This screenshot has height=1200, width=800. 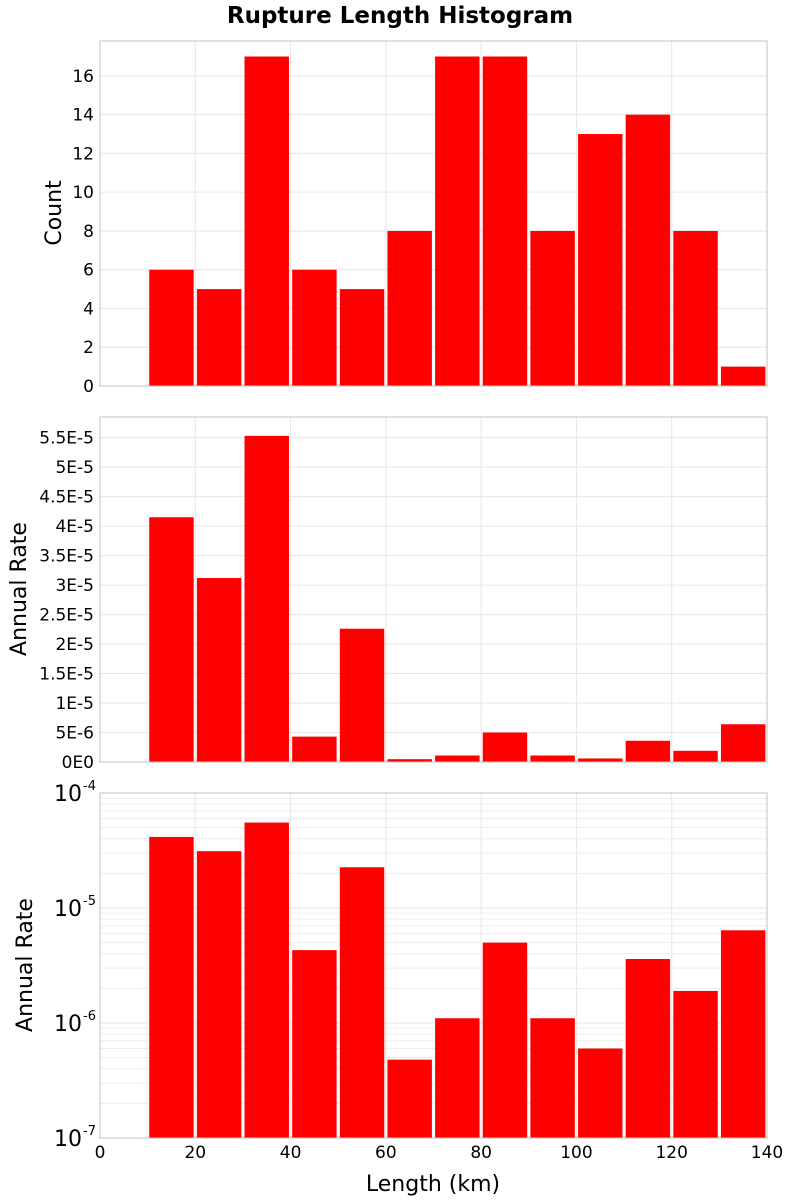 What do you see at coordinates (576, 1153) in the screenshot?
I see `x-tick-label: 100` at bounding box center [576, 1153].